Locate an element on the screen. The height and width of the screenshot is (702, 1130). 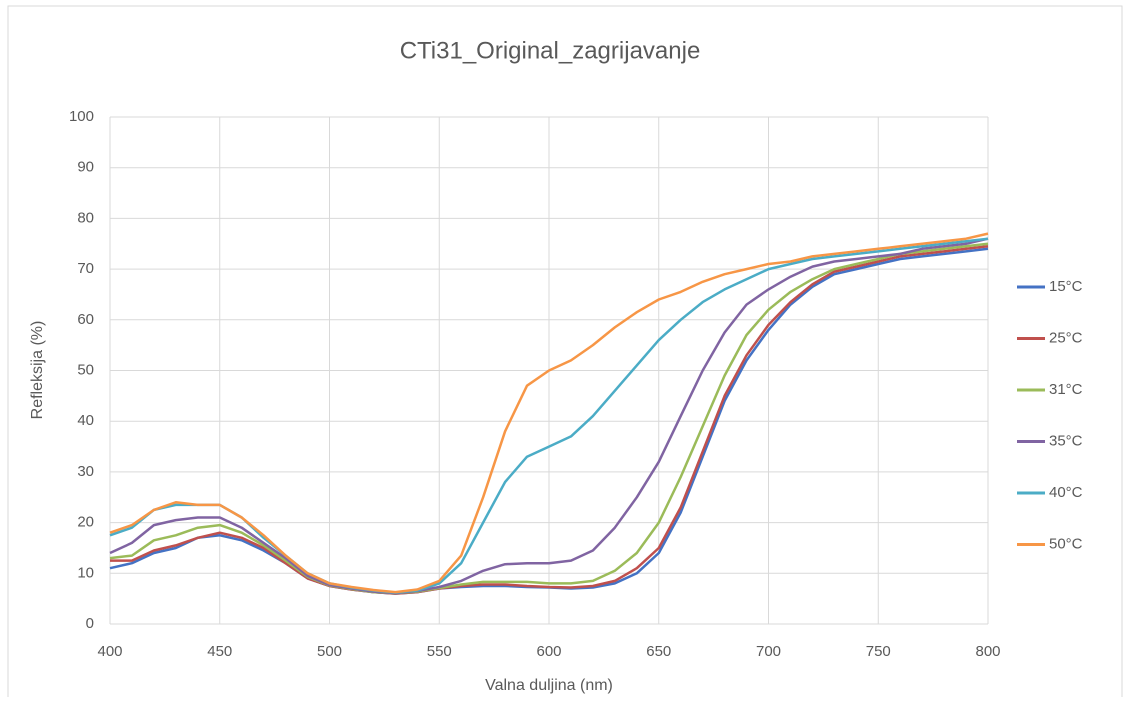
x-tick-label: 750 is located at coordinates (878, 651).